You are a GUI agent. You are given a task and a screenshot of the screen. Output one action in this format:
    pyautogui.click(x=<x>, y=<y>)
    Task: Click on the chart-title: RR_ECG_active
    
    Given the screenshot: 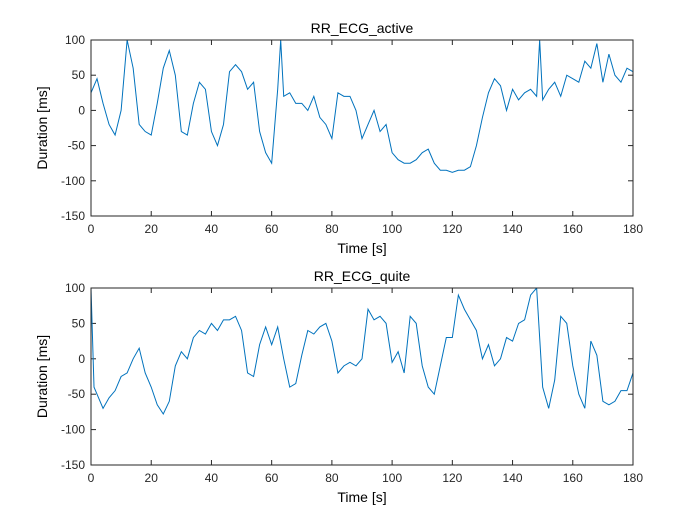 What is the action you would take?
    pyautogui.click(x=362, y=28)
    